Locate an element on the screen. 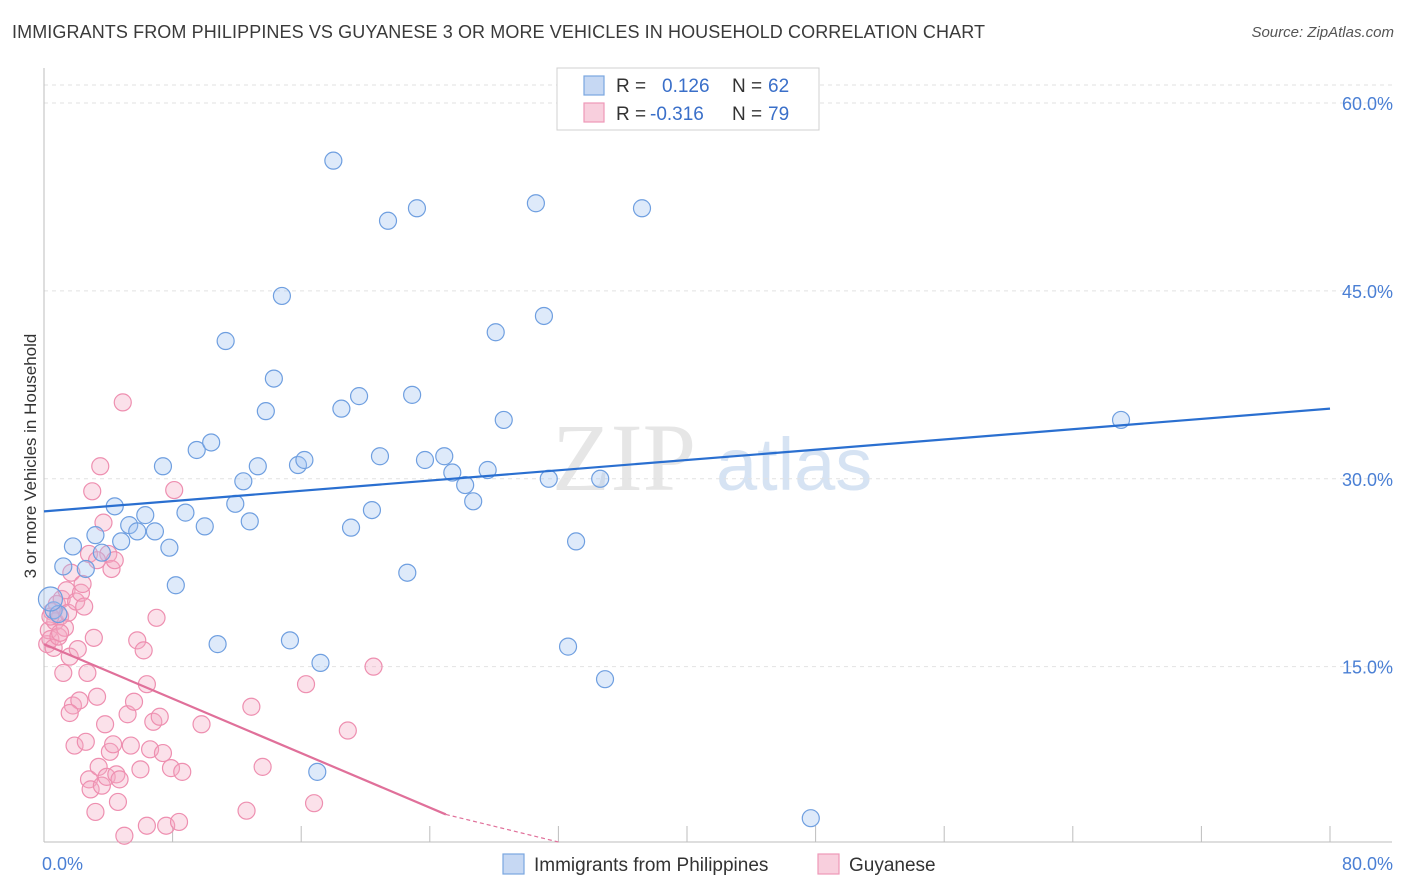 The width and height of the screenshot is (1406, 892). y-tick-label: 15.0% is located at coordinates (1367, 668).